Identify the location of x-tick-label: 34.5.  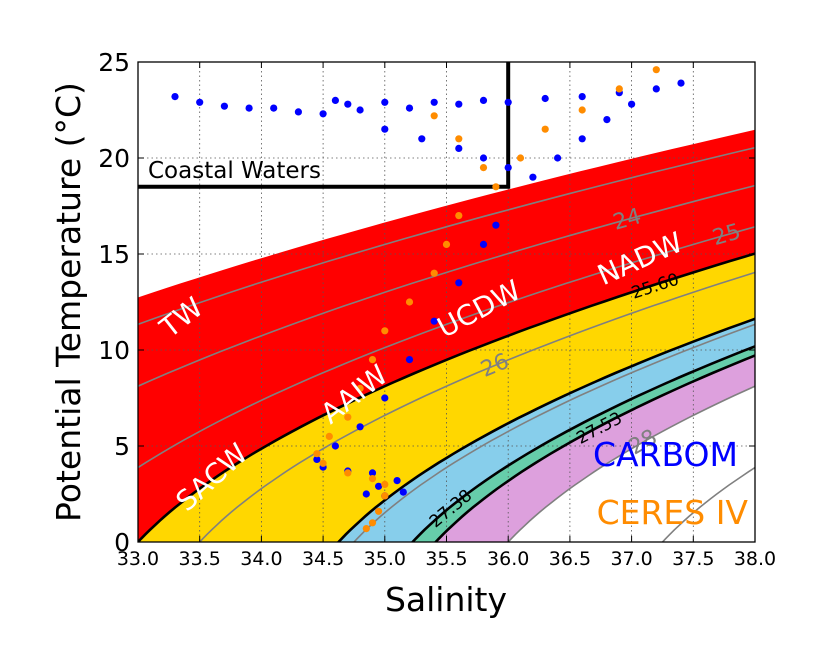
(323, 559).